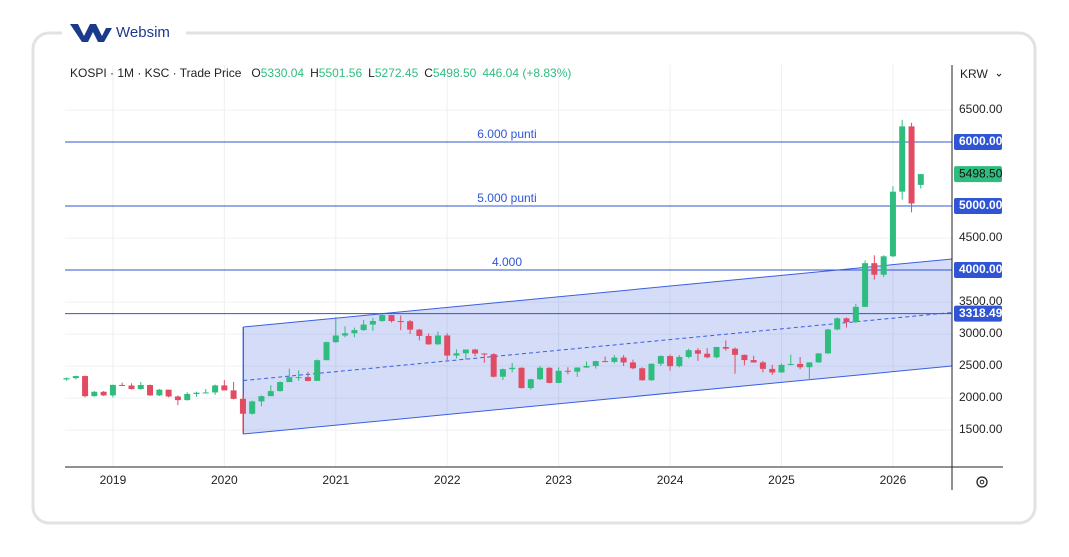  I want to click on x-tick-label: 2025, so click(781, 480).